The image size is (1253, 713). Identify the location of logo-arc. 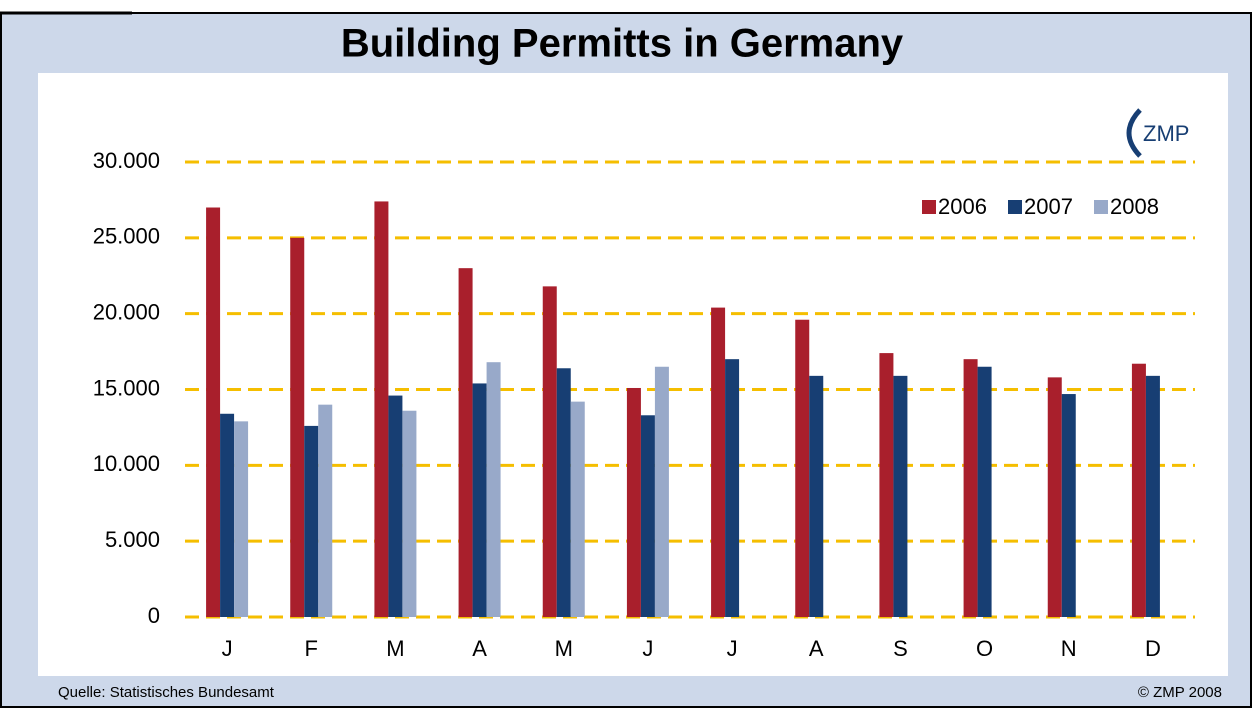
(1134, 133).